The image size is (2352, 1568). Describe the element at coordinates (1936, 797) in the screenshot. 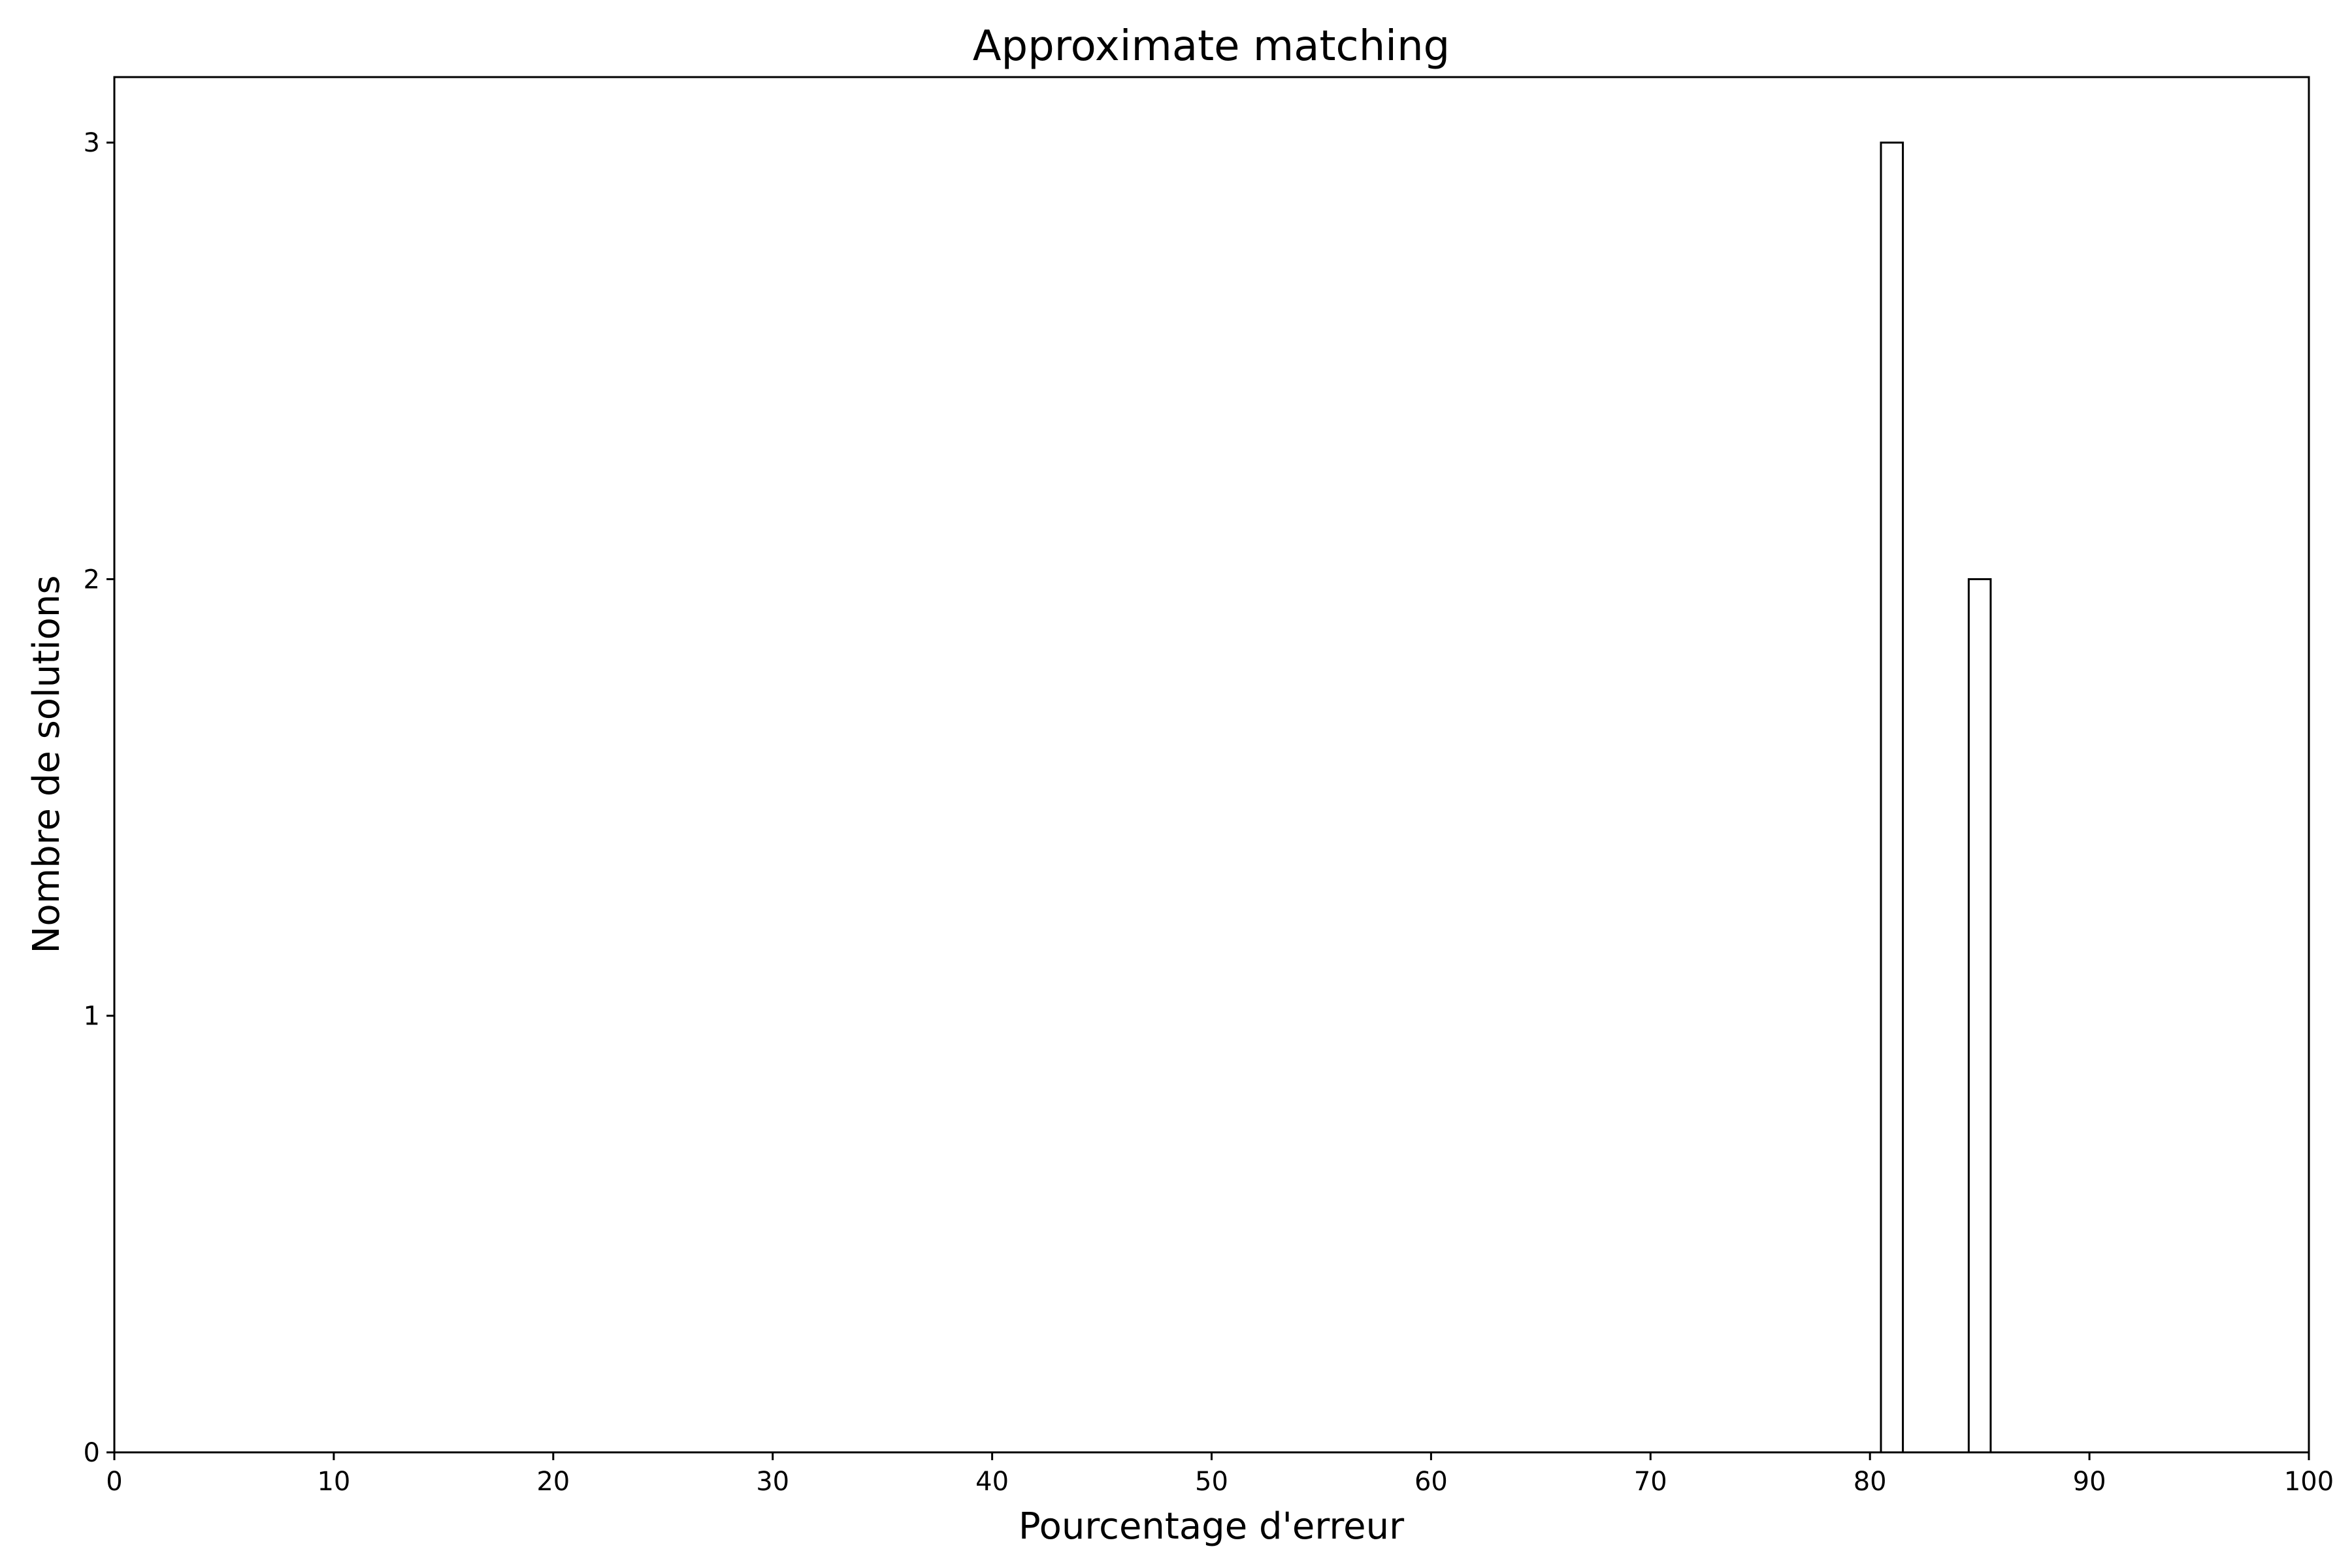

I see `bars` at that location.